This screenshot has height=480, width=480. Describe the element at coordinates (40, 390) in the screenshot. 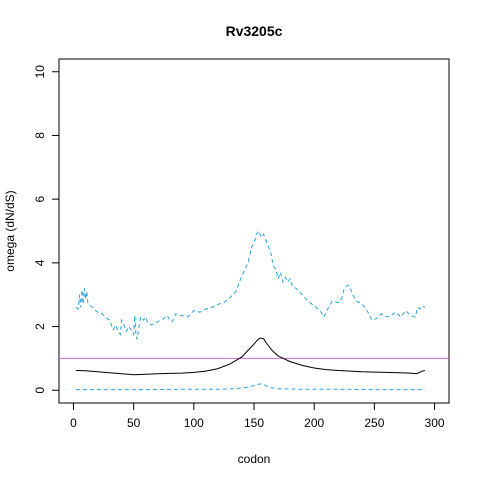

I see `y-tick-label: 0` at that location.